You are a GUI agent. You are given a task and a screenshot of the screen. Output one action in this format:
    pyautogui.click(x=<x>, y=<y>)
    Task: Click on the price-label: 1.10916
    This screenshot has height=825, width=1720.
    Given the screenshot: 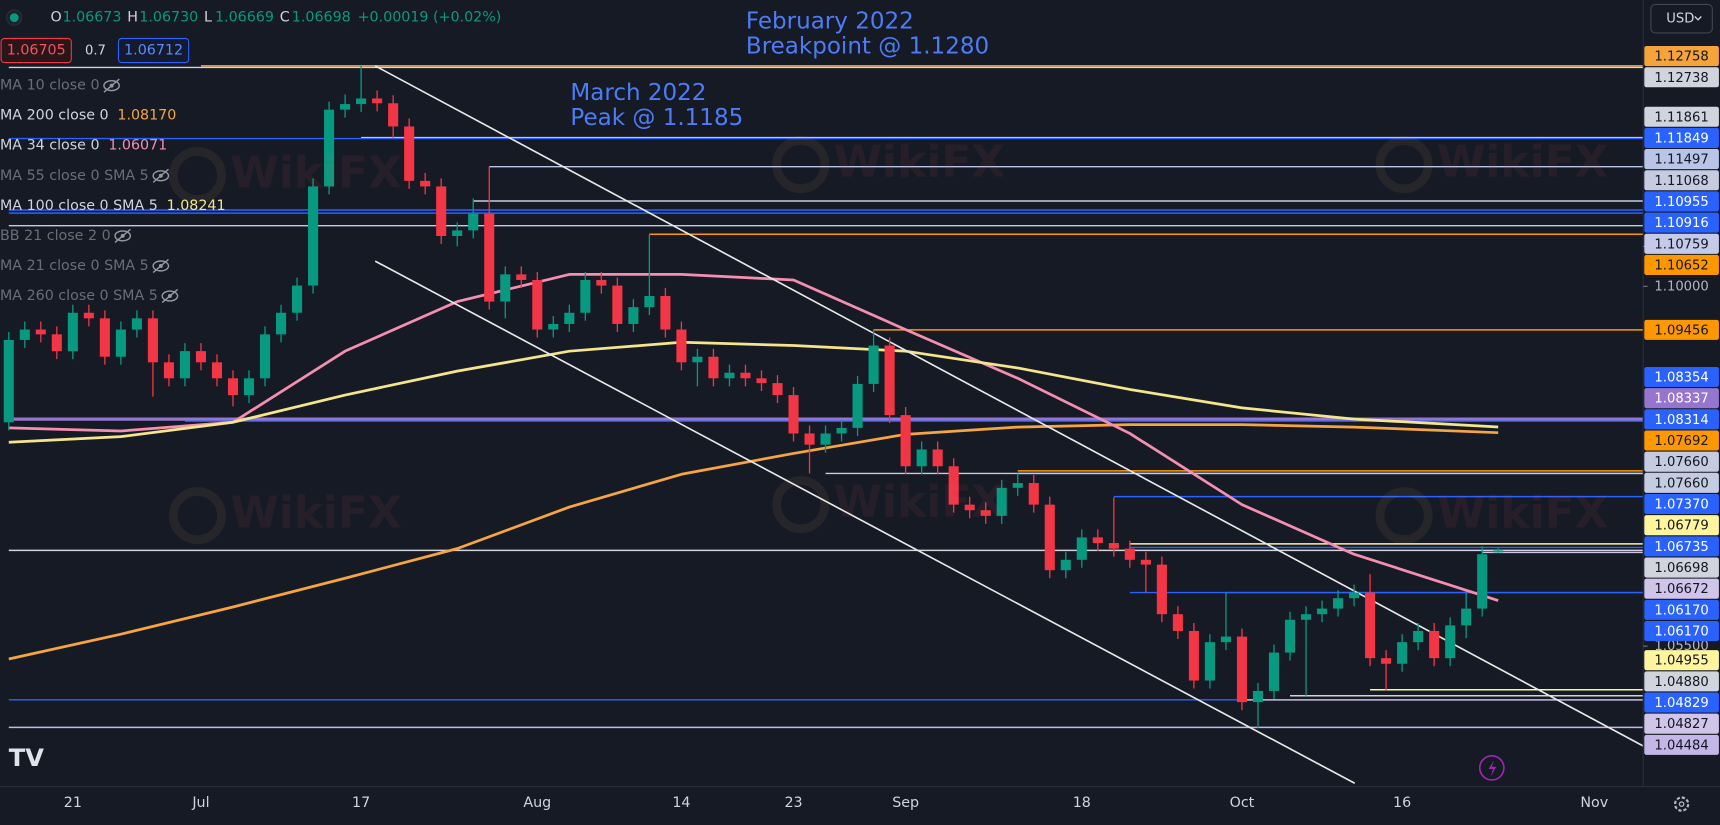 What is the action you would take?
    pyautogui.click(x=1681, y=223)
    